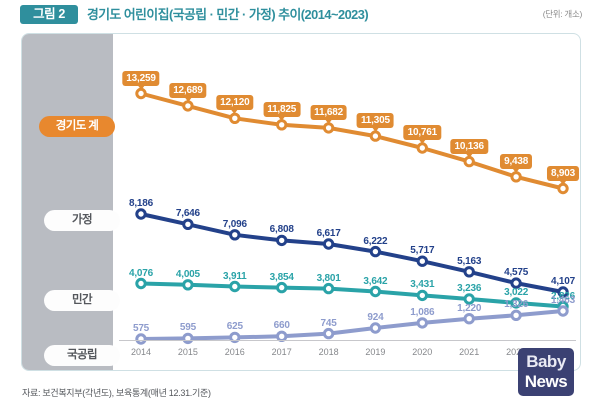 This screenshot has height=409, width=600. What do you see at coordinates (187, 274) in the screenshot?
I see `value-label-private-2015: 4,005` at bounding box center [187, 274].